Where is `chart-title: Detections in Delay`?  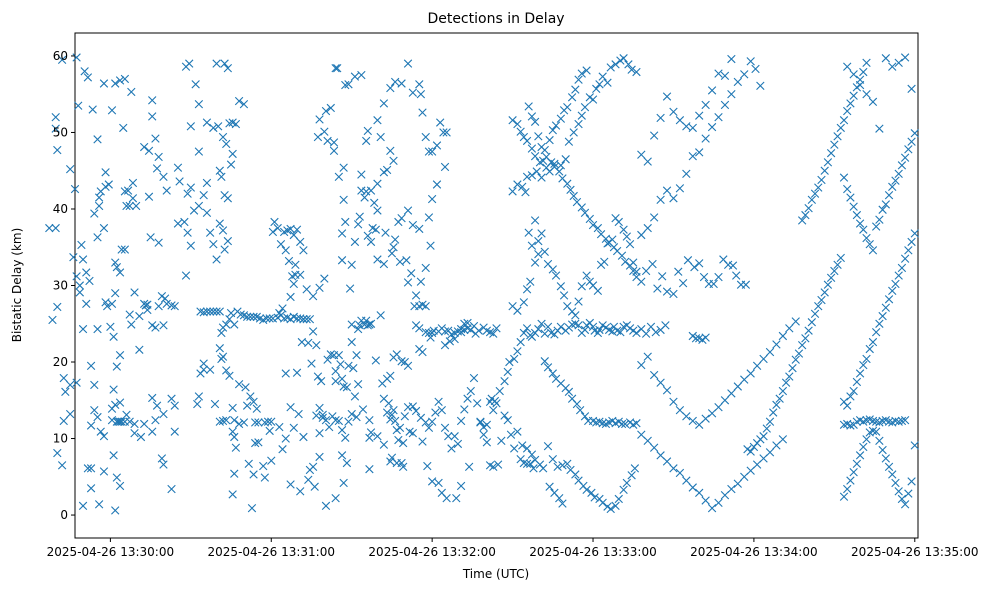
chart-title: Detections in Delay is located at coordinates (495, 19).